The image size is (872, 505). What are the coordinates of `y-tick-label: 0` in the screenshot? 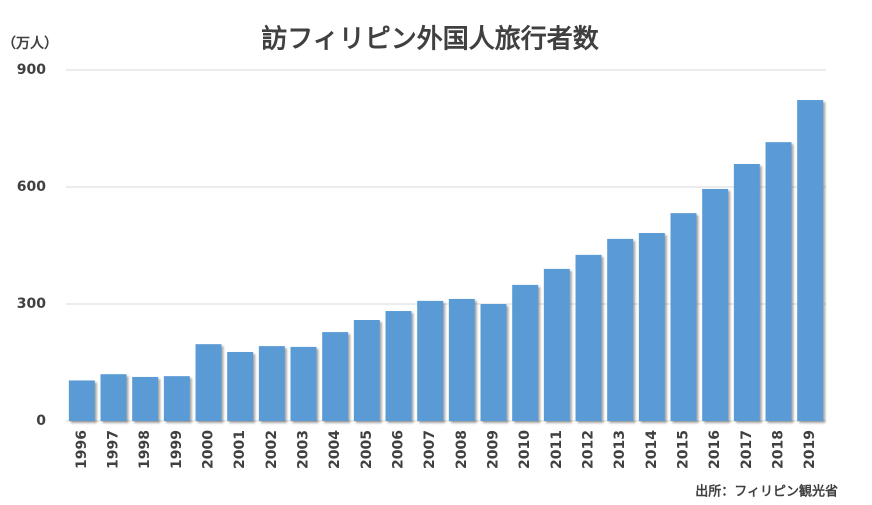 It's located at (41, 421).